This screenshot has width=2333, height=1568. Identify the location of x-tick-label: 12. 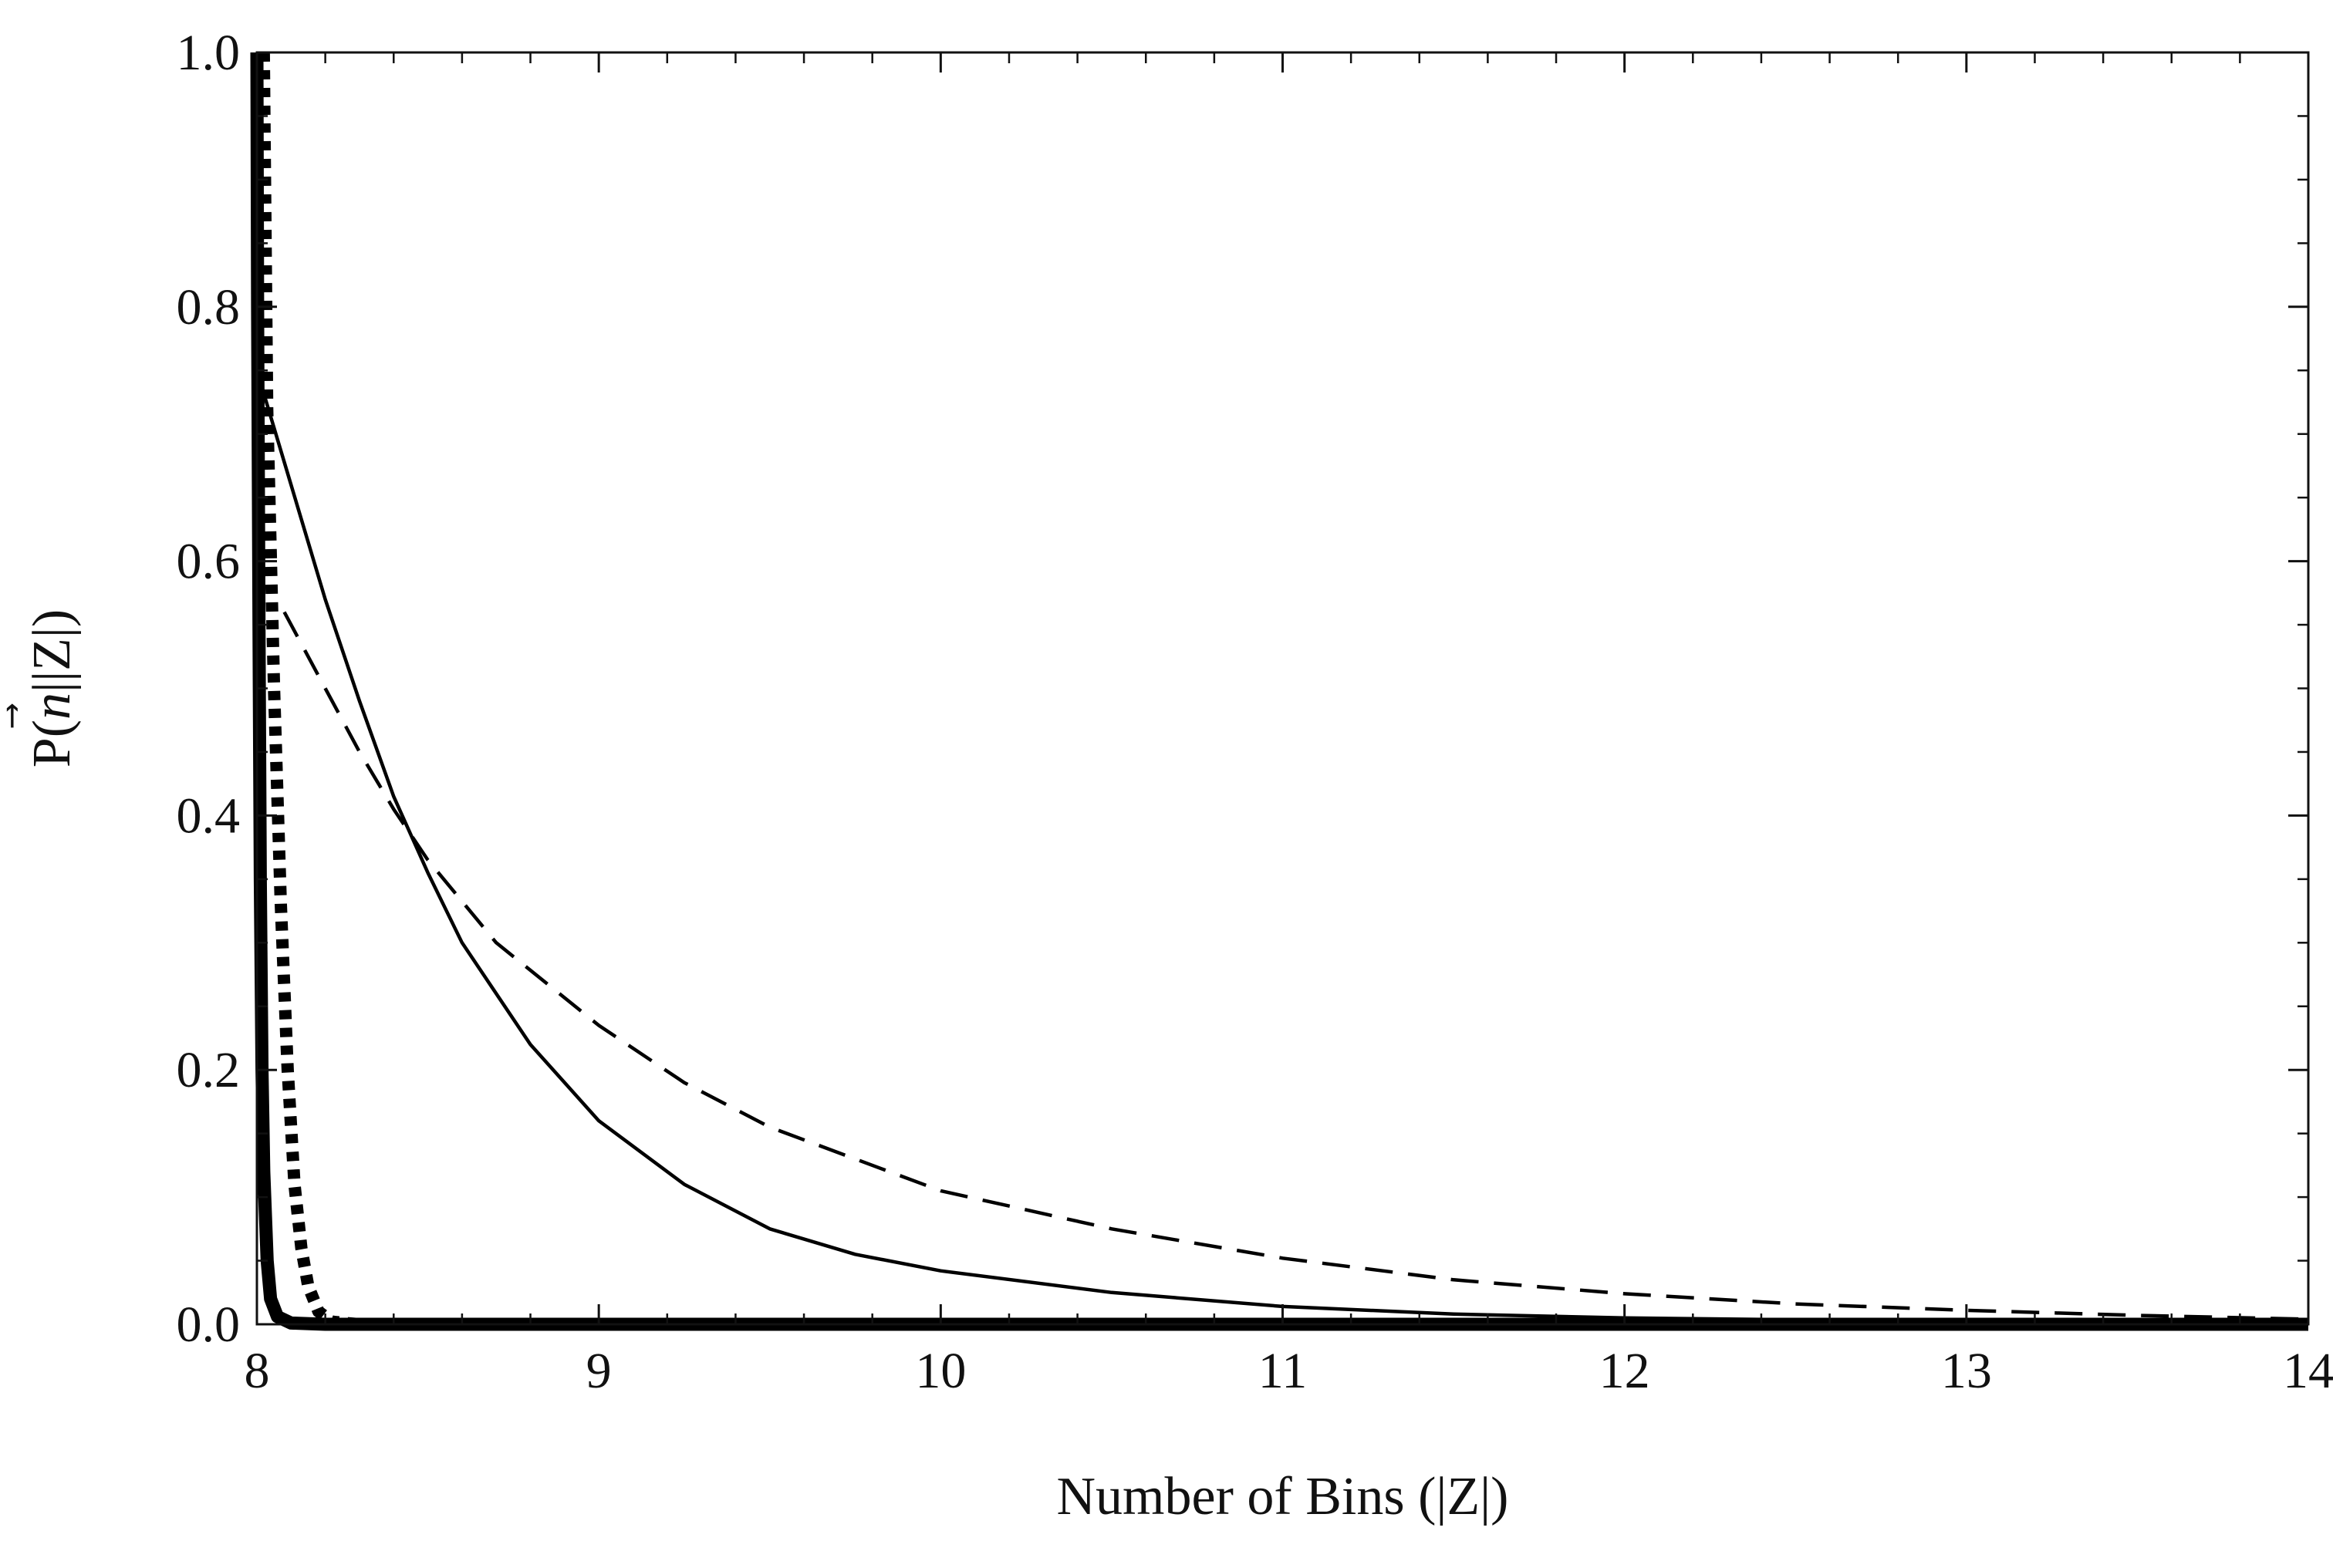
(1624, 1371).